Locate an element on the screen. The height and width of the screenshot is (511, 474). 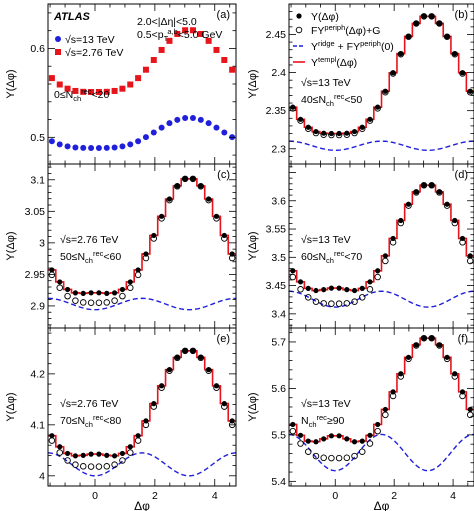
y-tick-label: 4 is located at coordinates (42, 476).